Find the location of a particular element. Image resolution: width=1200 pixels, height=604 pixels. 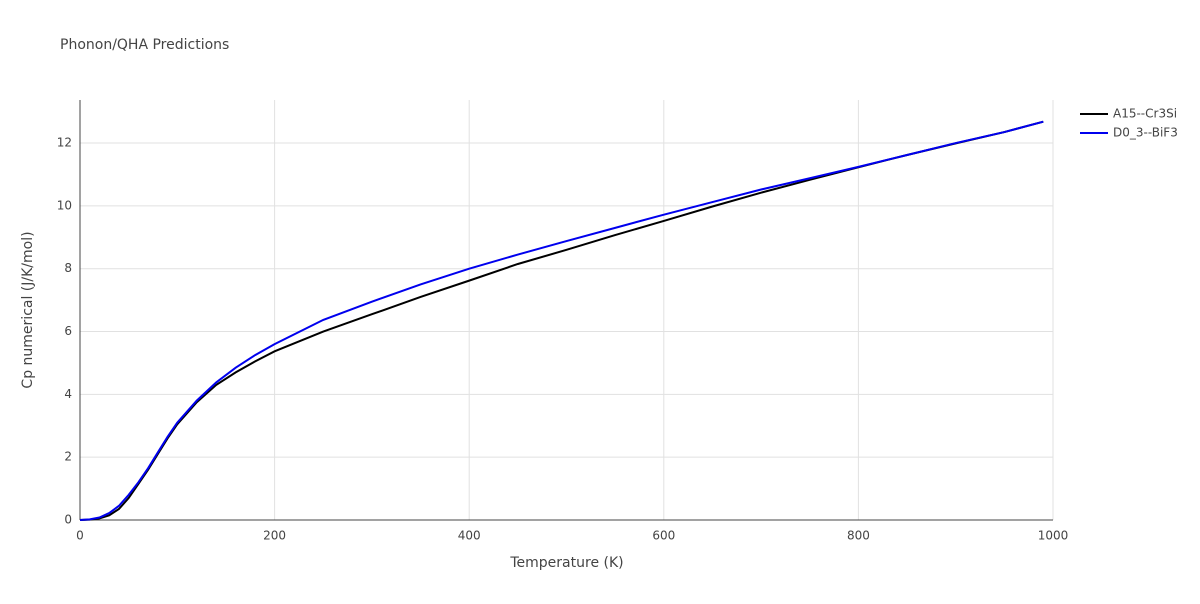

x-tick-label: 600 is located at coordinates (663, 536).